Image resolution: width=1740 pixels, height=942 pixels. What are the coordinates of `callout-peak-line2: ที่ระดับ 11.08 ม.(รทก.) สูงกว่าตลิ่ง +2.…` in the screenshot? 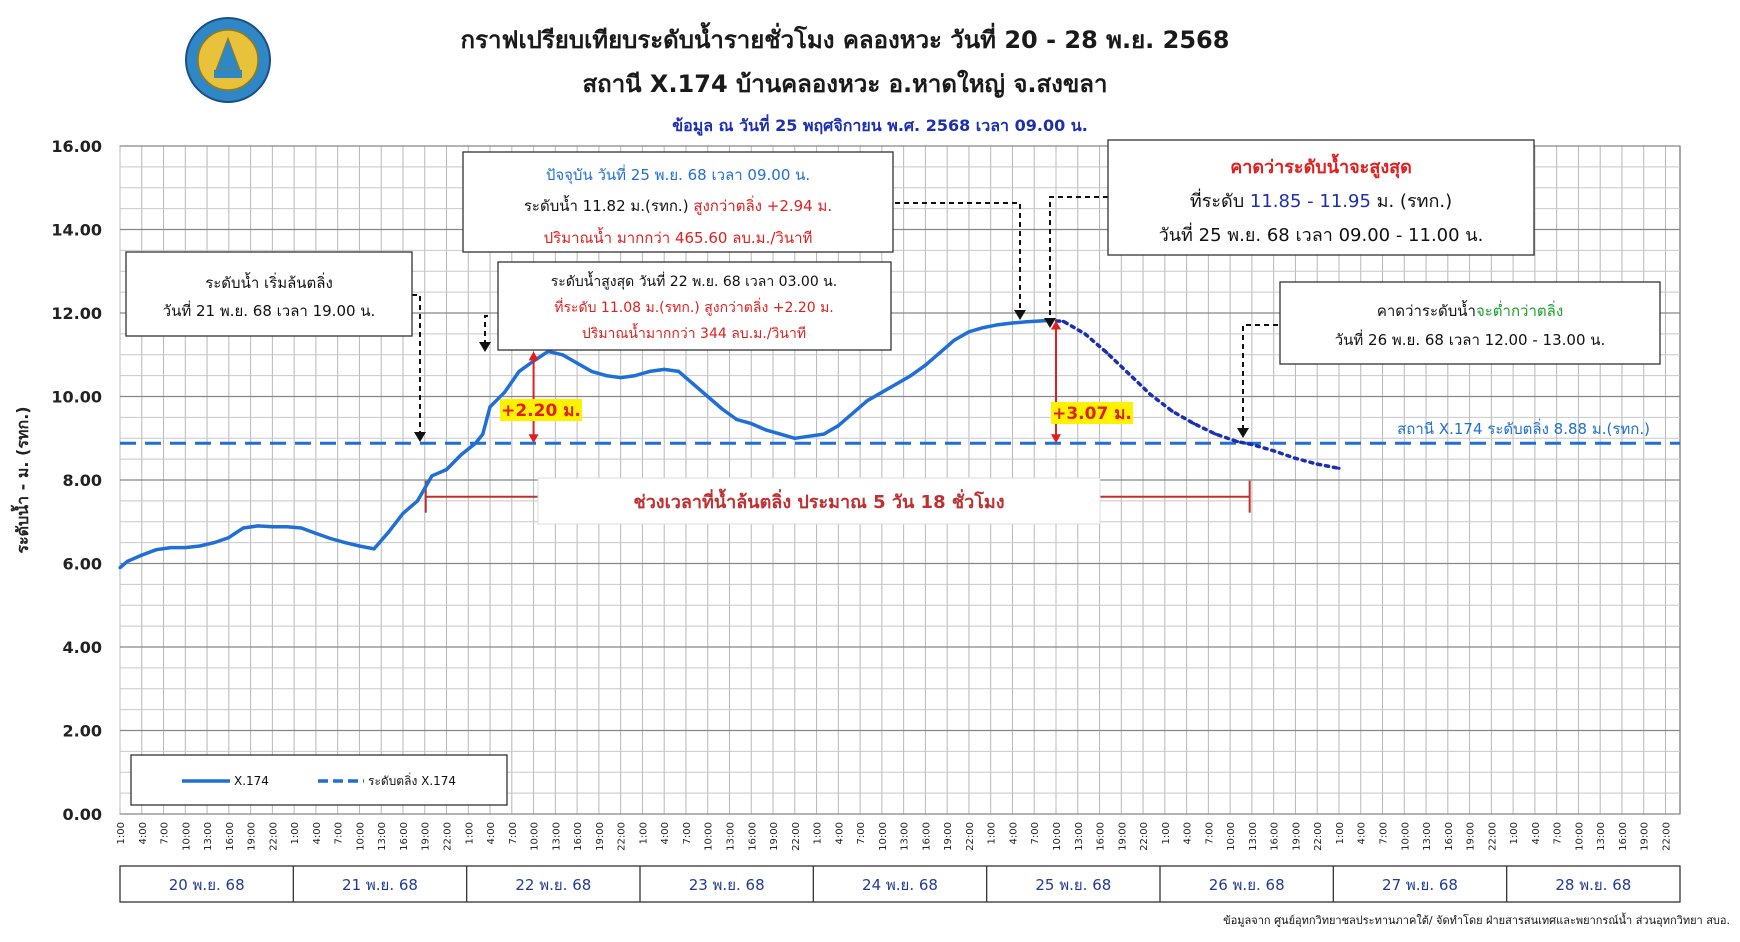 It's located at (694, 307).